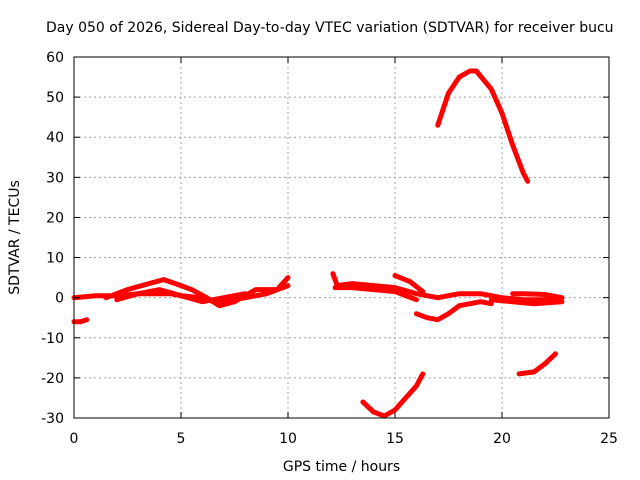 Image resolution: width=640 pixels, height=480 pixels. I want to click on x-axis-label: GPS time / hours, so click(341, 467).